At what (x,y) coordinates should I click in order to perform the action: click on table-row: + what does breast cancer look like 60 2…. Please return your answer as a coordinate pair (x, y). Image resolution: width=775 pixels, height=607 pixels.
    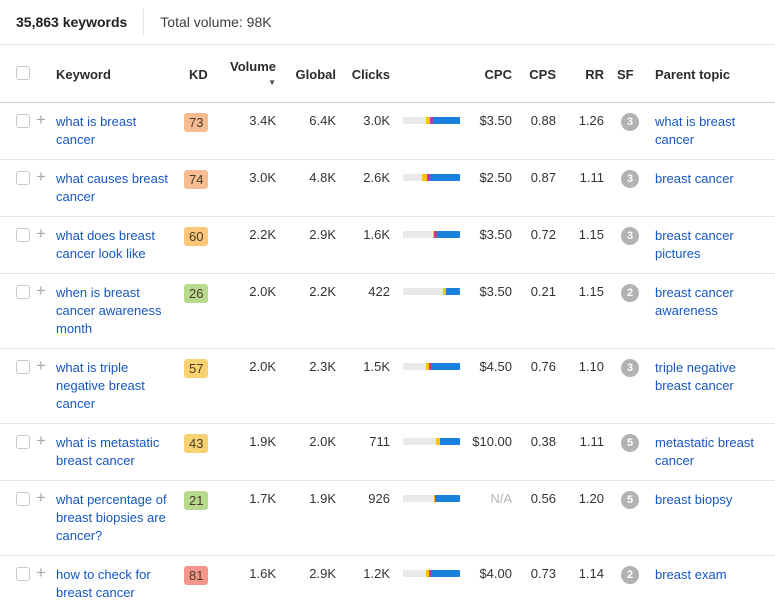
    Looking at the image, I should click on (387, 245).